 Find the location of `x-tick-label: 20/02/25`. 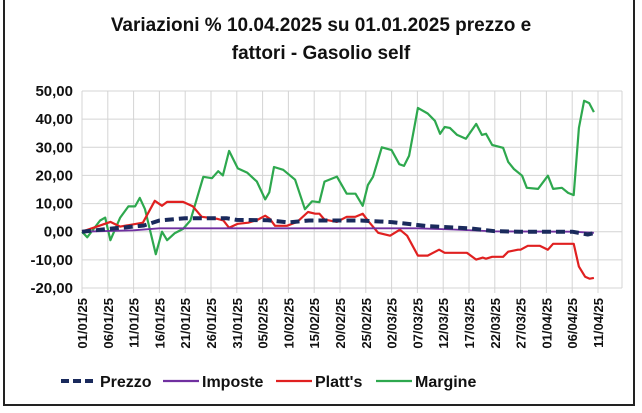

x-tick-label: 20/02/25 is located at coordinates (340, 323).